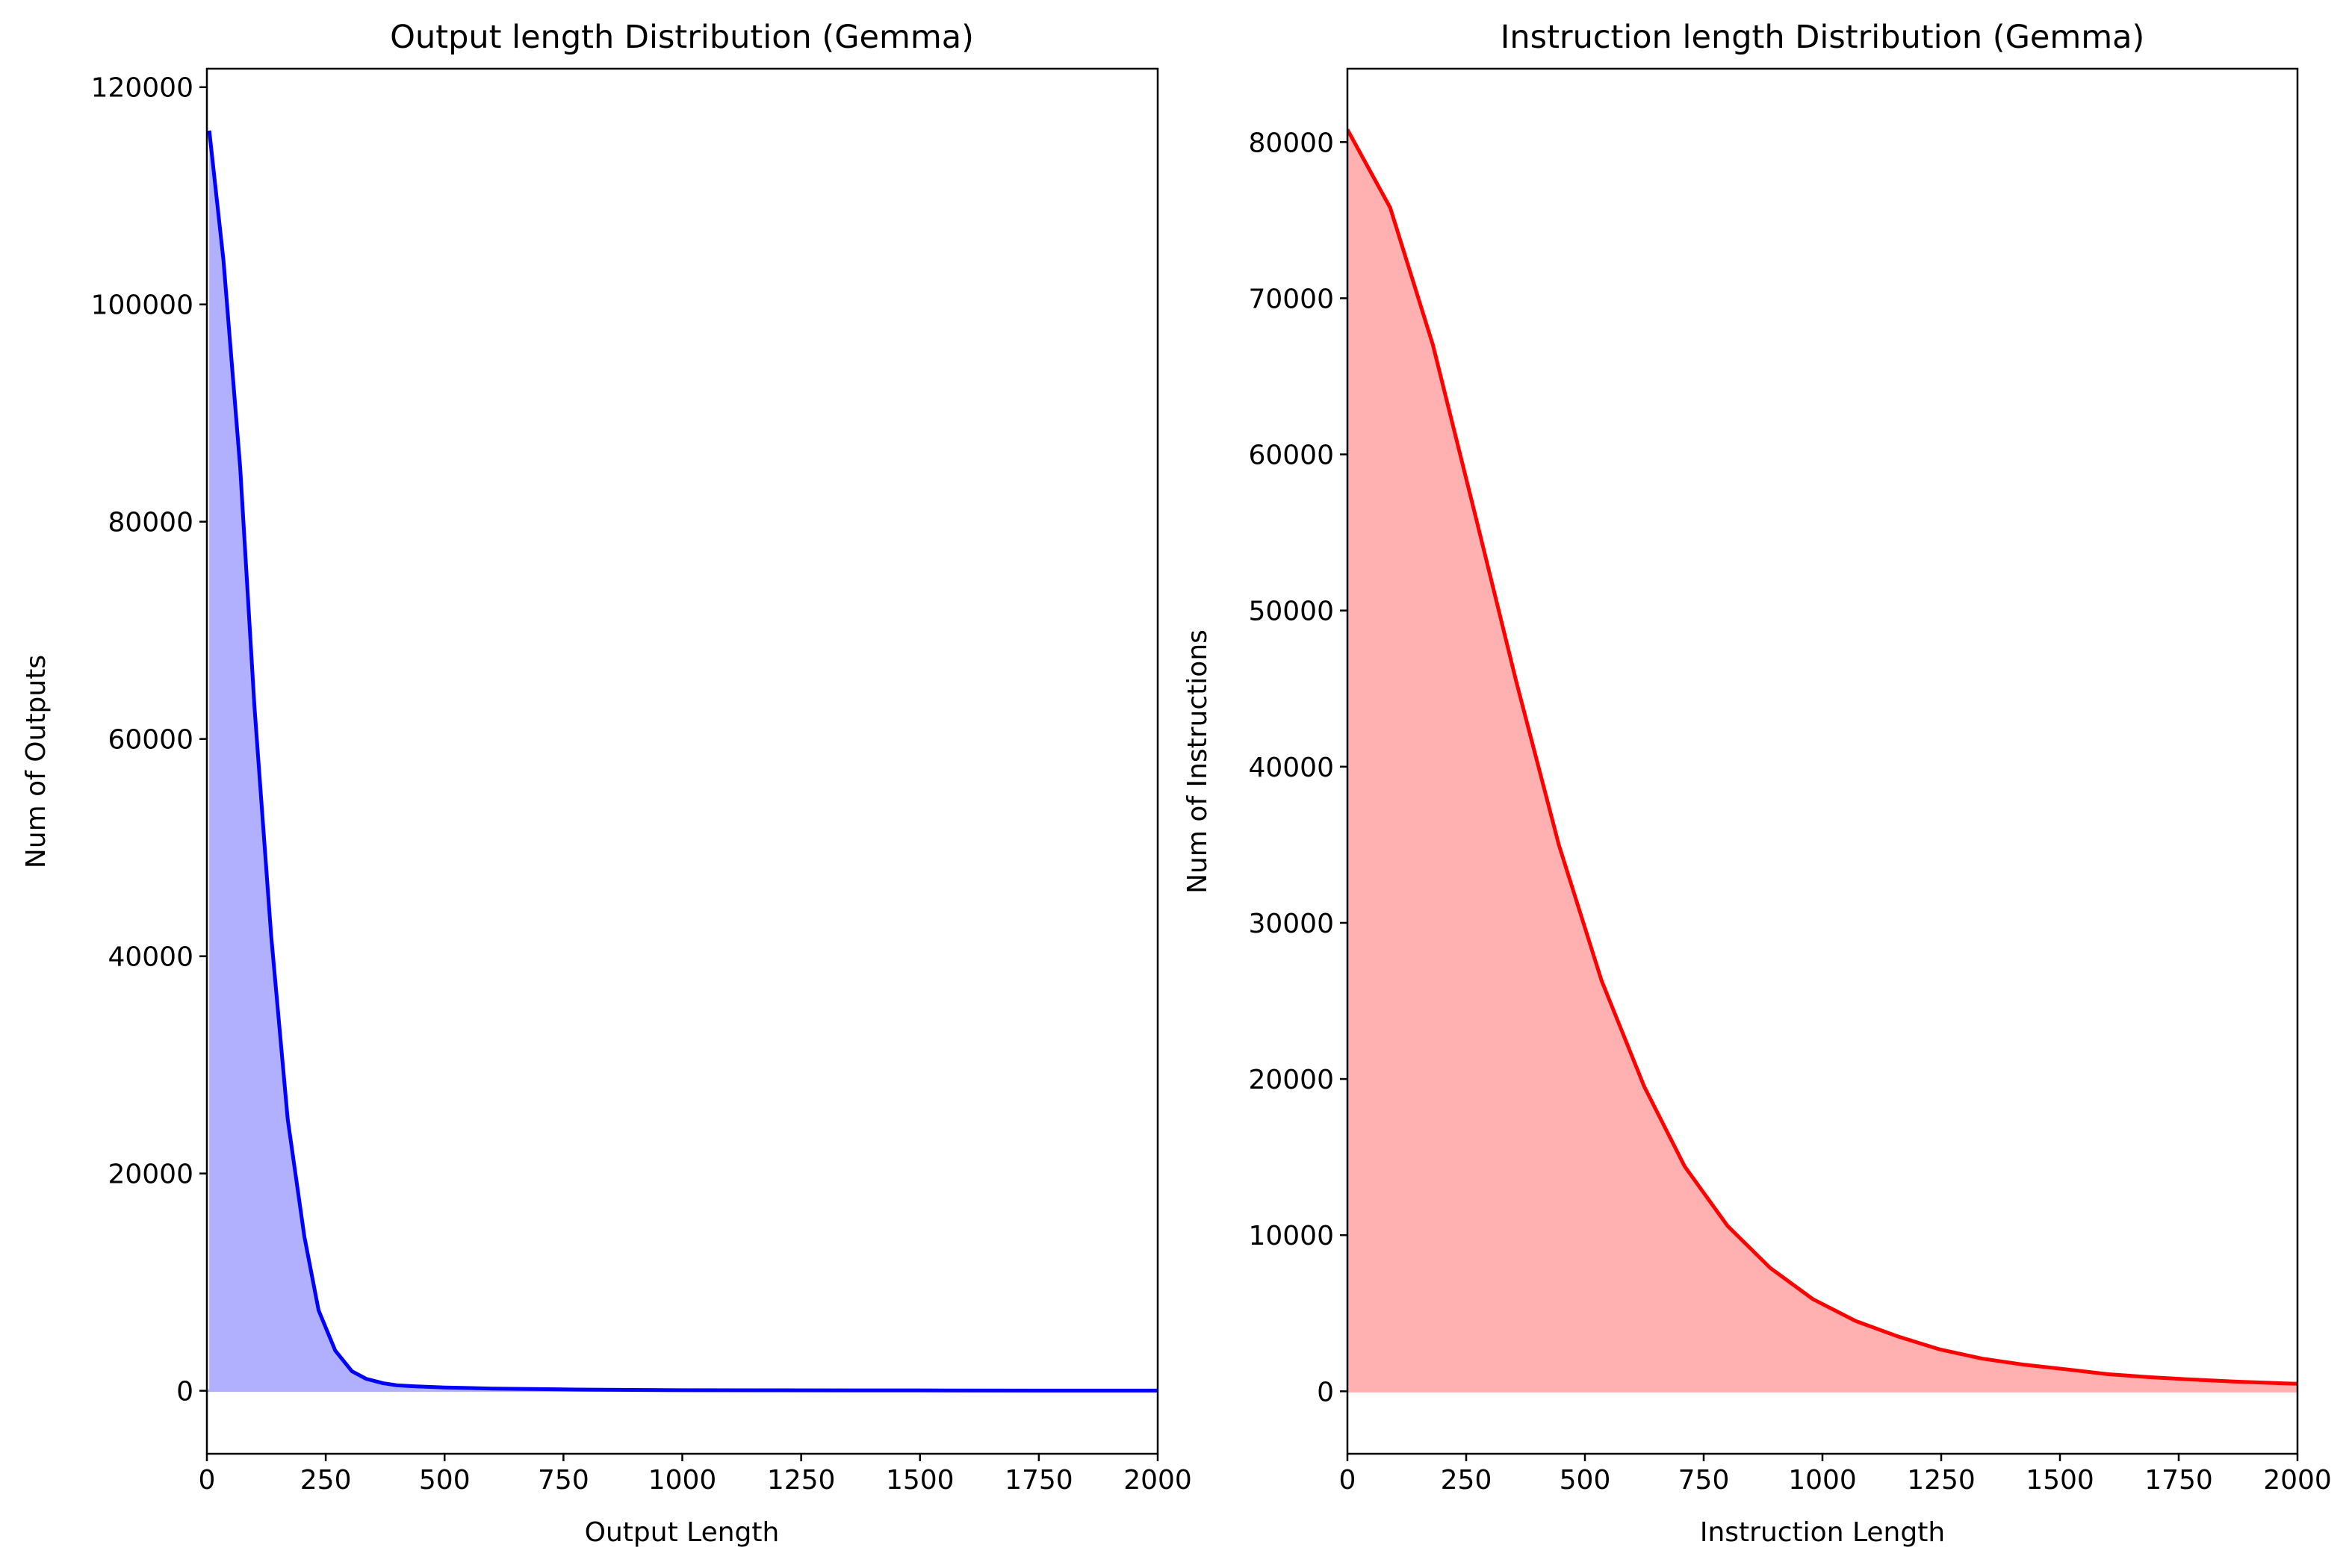  Describe the element at coordinates (682, 1532) in the screenshot. I see `x-axis-label: Output Length` at that location.